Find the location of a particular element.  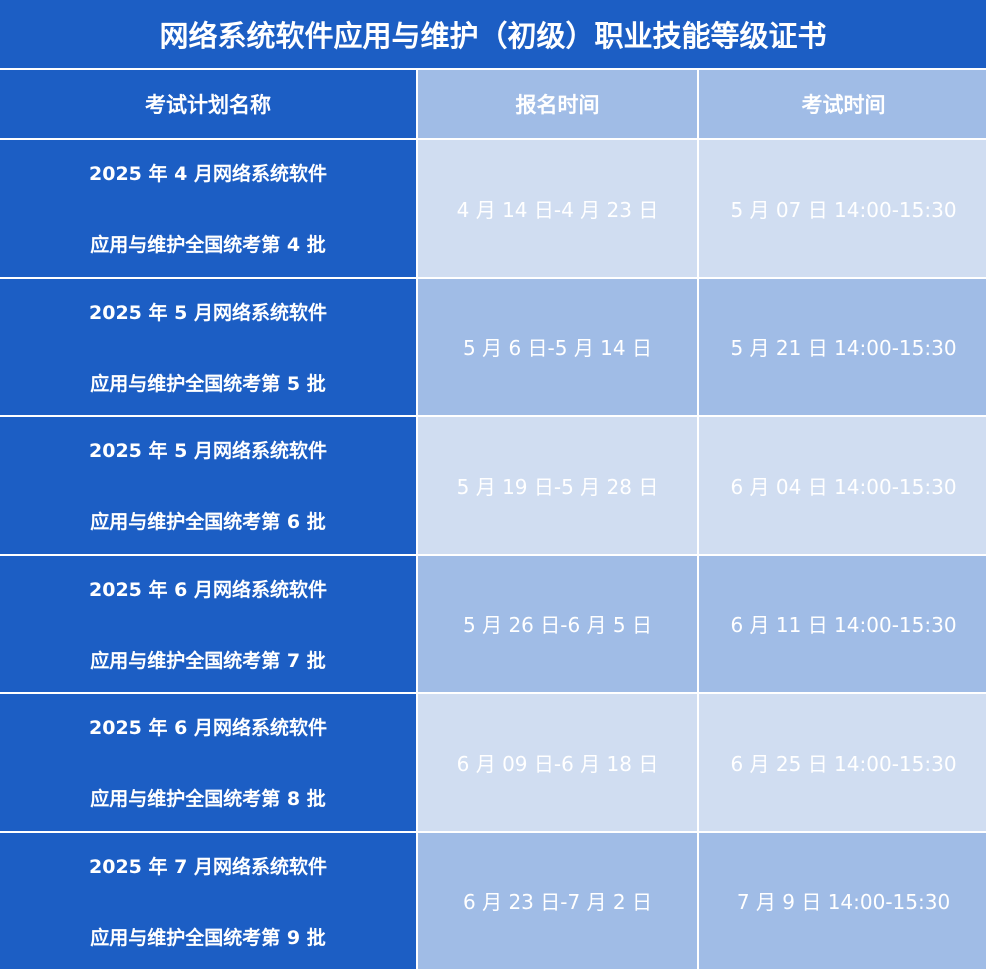

header-exam-time: 考试时间 is located at coordinates (842, 104).